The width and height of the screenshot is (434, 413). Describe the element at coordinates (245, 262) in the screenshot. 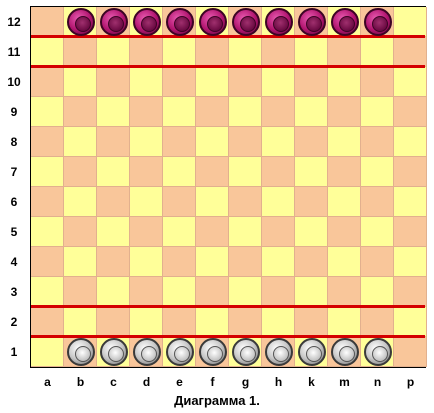

I see `square-g4` at that location.